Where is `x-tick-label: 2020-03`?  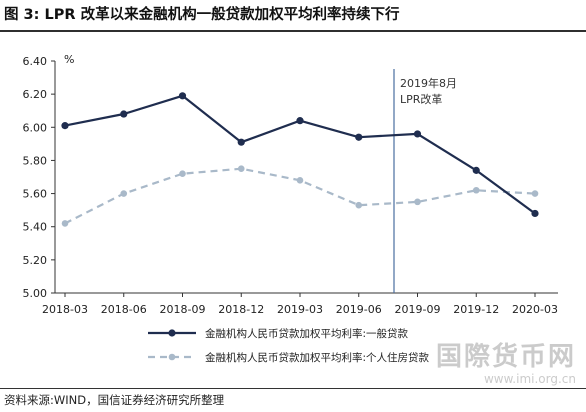 x-tick-label: 2020-03 is located at coordinates (535, 309).